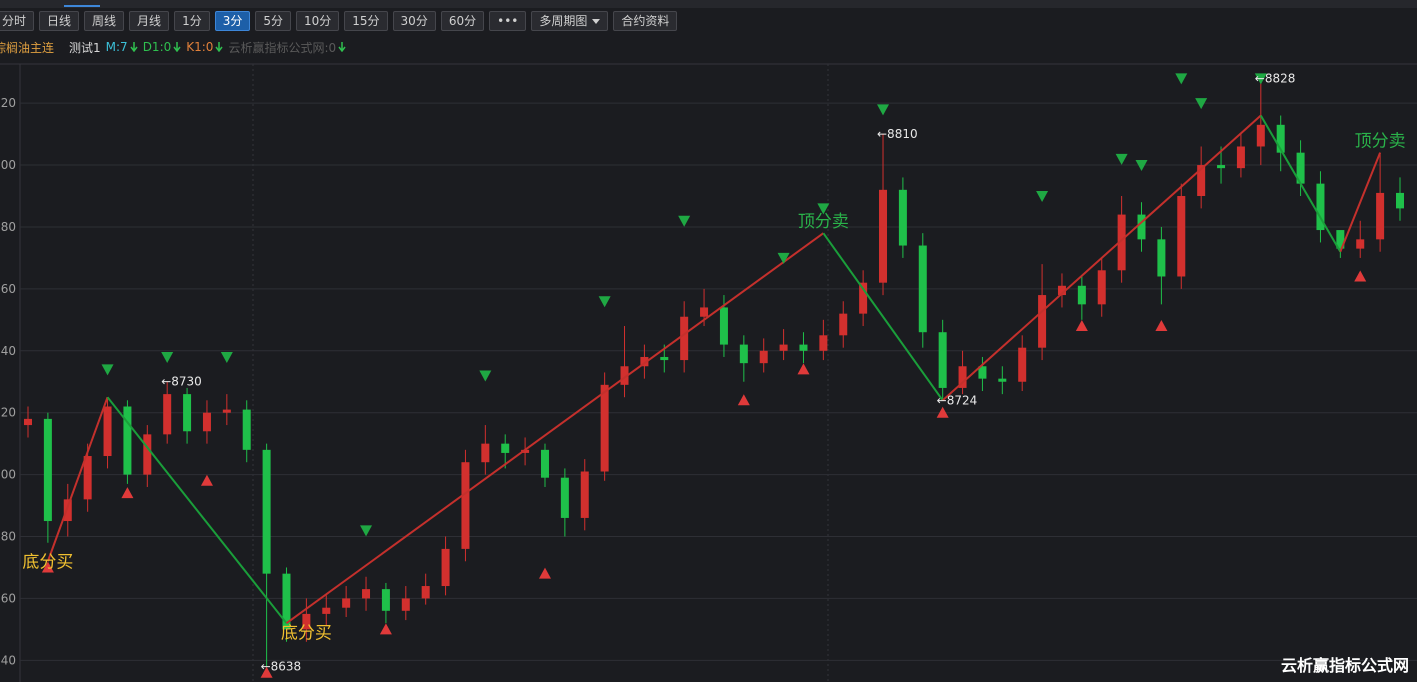  Describe the element at coordinates (14, 21) in the screenshot. I see `button-label: 分时` at that location.